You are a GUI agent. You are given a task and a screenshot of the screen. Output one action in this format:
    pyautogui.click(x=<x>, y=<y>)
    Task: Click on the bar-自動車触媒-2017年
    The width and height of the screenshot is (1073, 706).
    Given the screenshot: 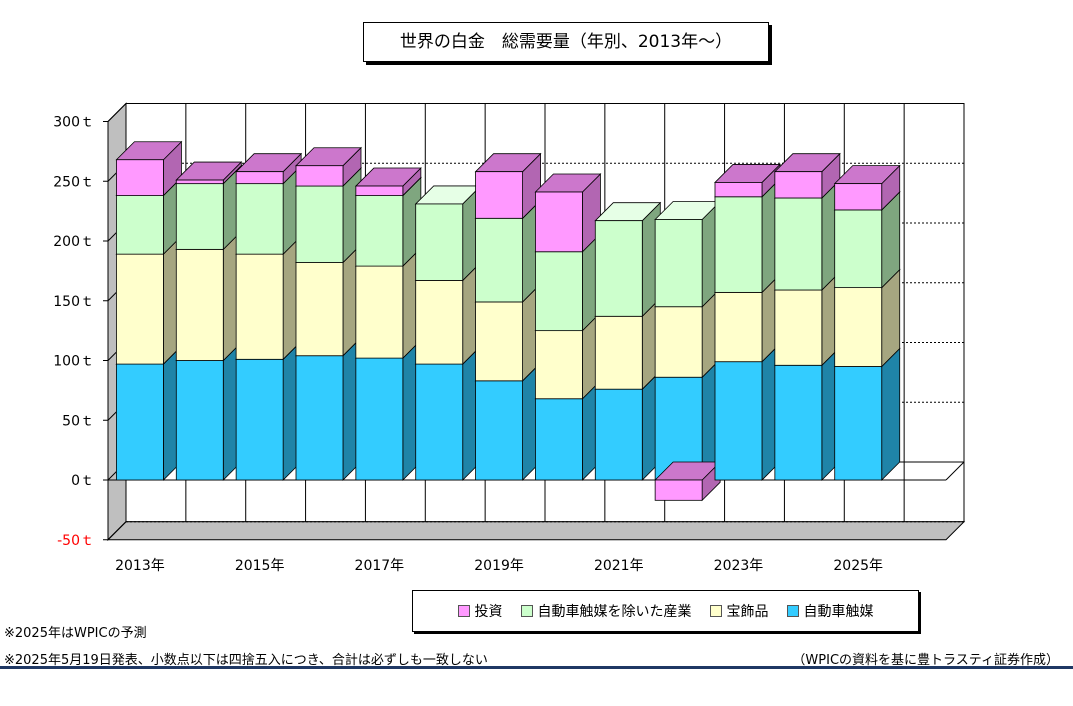 What is the action you would take?
    pyautogui.click(x=379, y=419)
    